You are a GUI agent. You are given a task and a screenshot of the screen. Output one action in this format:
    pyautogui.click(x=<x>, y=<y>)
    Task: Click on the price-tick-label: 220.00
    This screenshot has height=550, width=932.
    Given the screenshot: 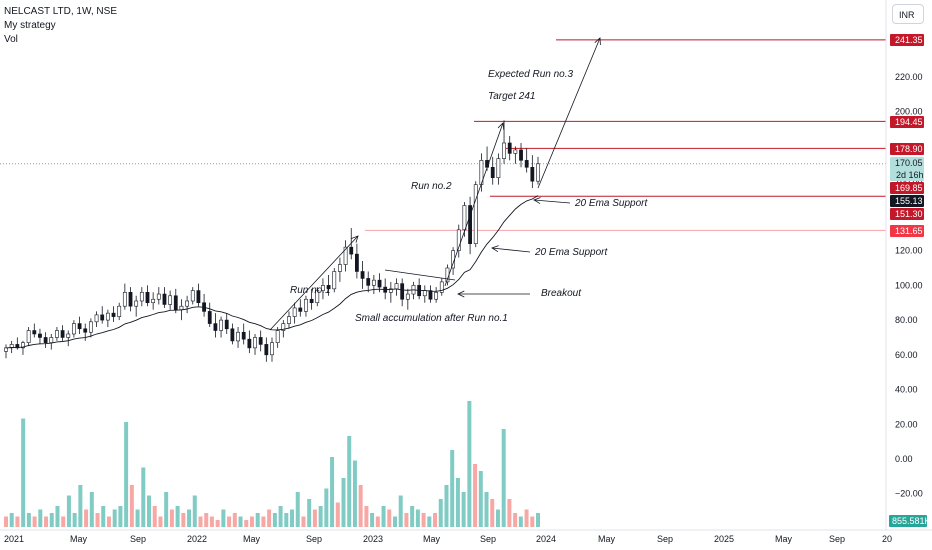 What is the action you would take?
    pyautogui.click(x=909, y=77)
    